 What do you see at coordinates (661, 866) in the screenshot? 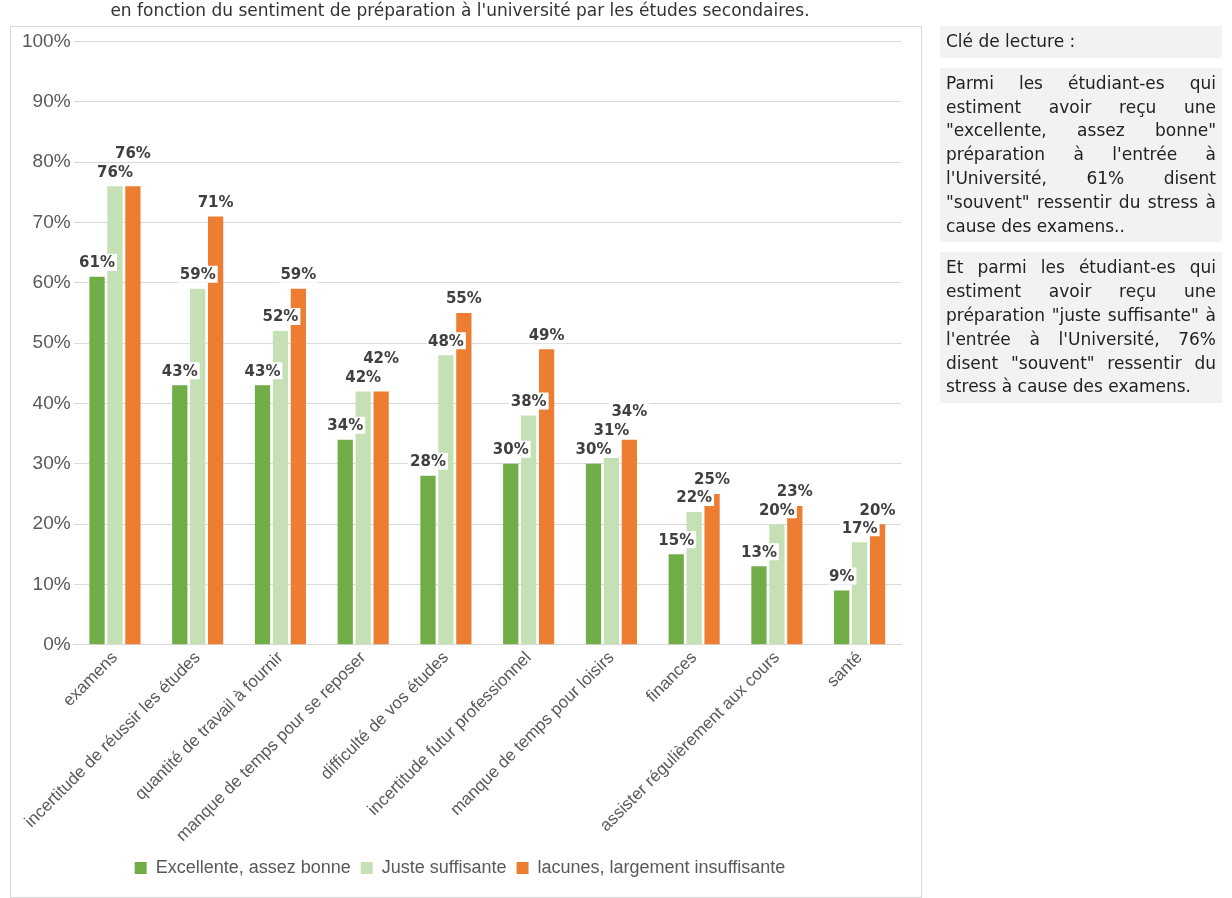
I see `legend-label: lacunes, largement insuffisante` at bounding box center [661, 866].